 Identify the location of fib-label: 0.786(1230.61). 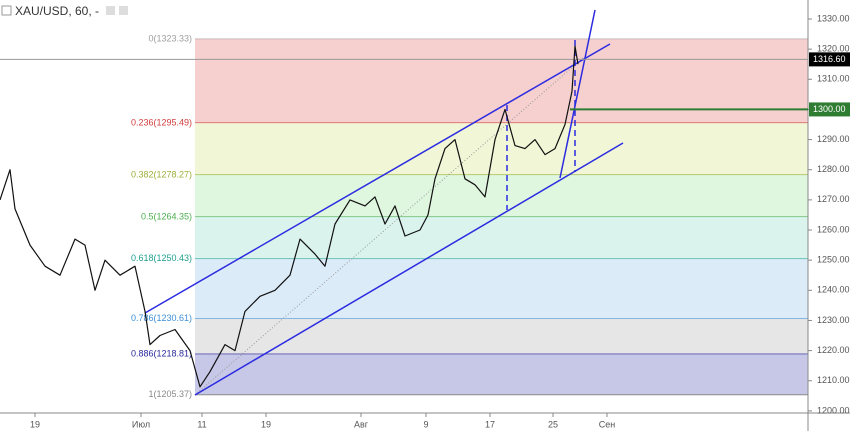
(161, 318).